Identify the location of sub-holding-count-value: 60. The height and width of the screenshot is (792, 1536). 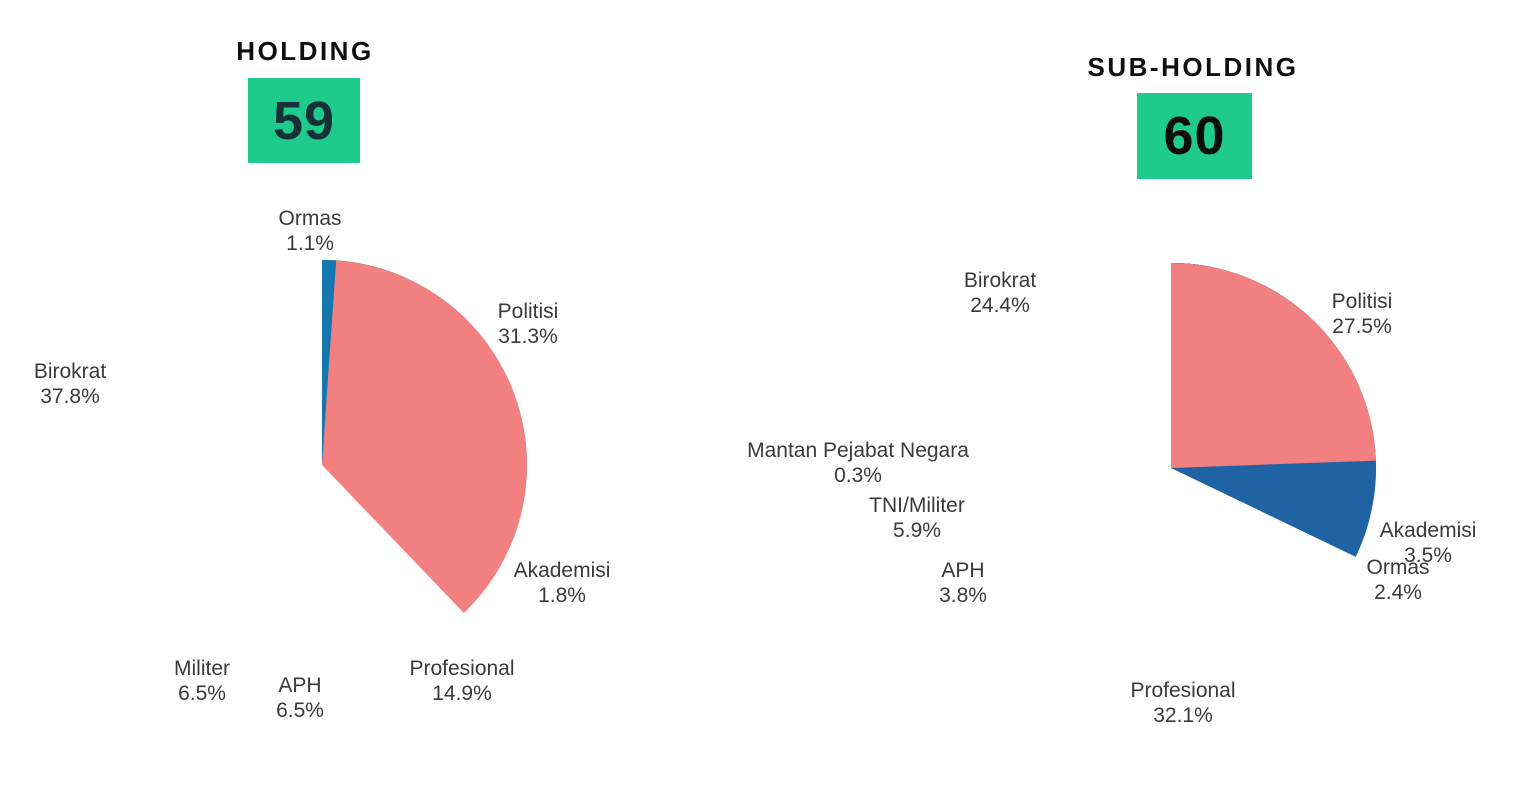
(1194, 136).